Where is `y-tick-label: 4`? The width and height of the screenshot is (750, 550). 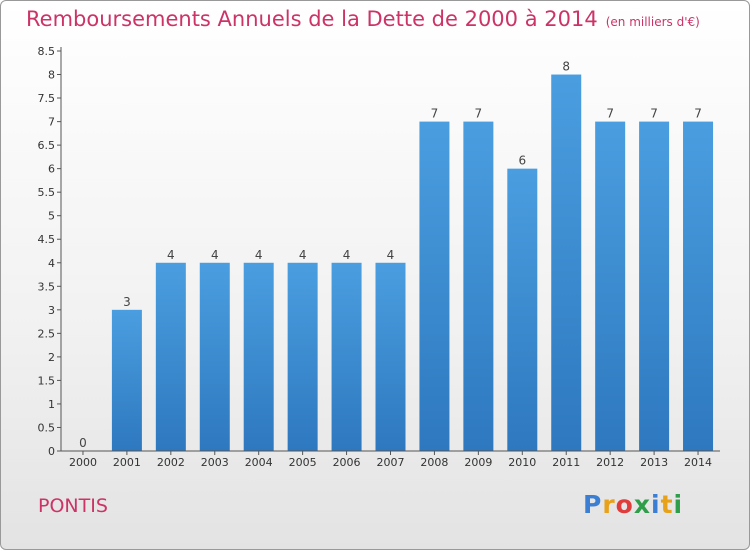
y-tick-label: 4 is located at coordinates (51, 263).